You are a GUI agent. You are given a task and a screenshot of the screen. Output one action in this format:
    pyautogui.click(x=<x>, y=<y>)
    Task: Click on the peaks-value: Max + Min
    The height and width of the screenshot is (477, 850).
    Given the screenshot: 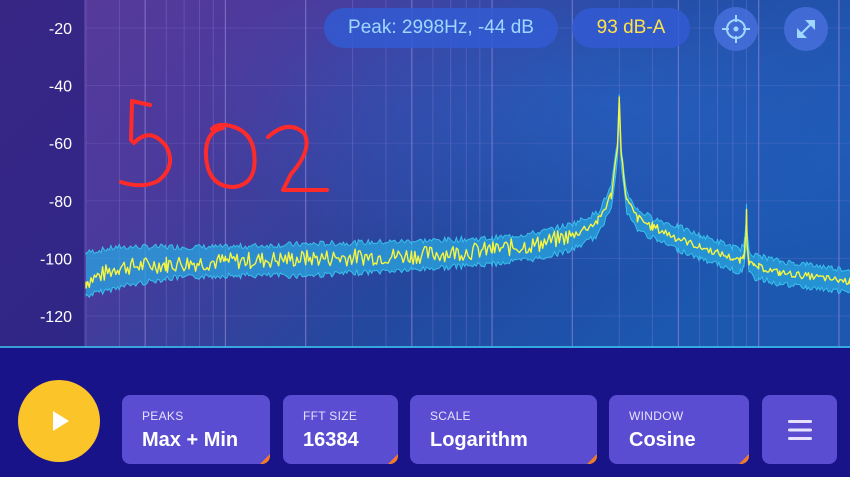 What is the action you would take?
    pyautogui.click(x=190, y=440)
    